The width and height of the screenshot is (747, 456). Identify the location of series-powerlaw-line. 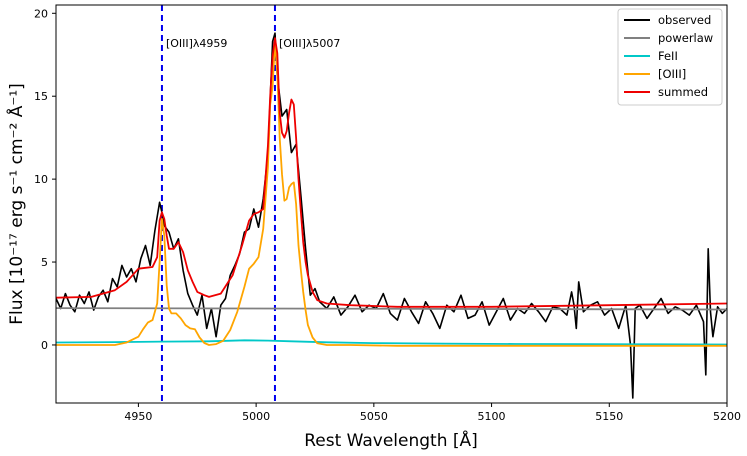
(391, 309).